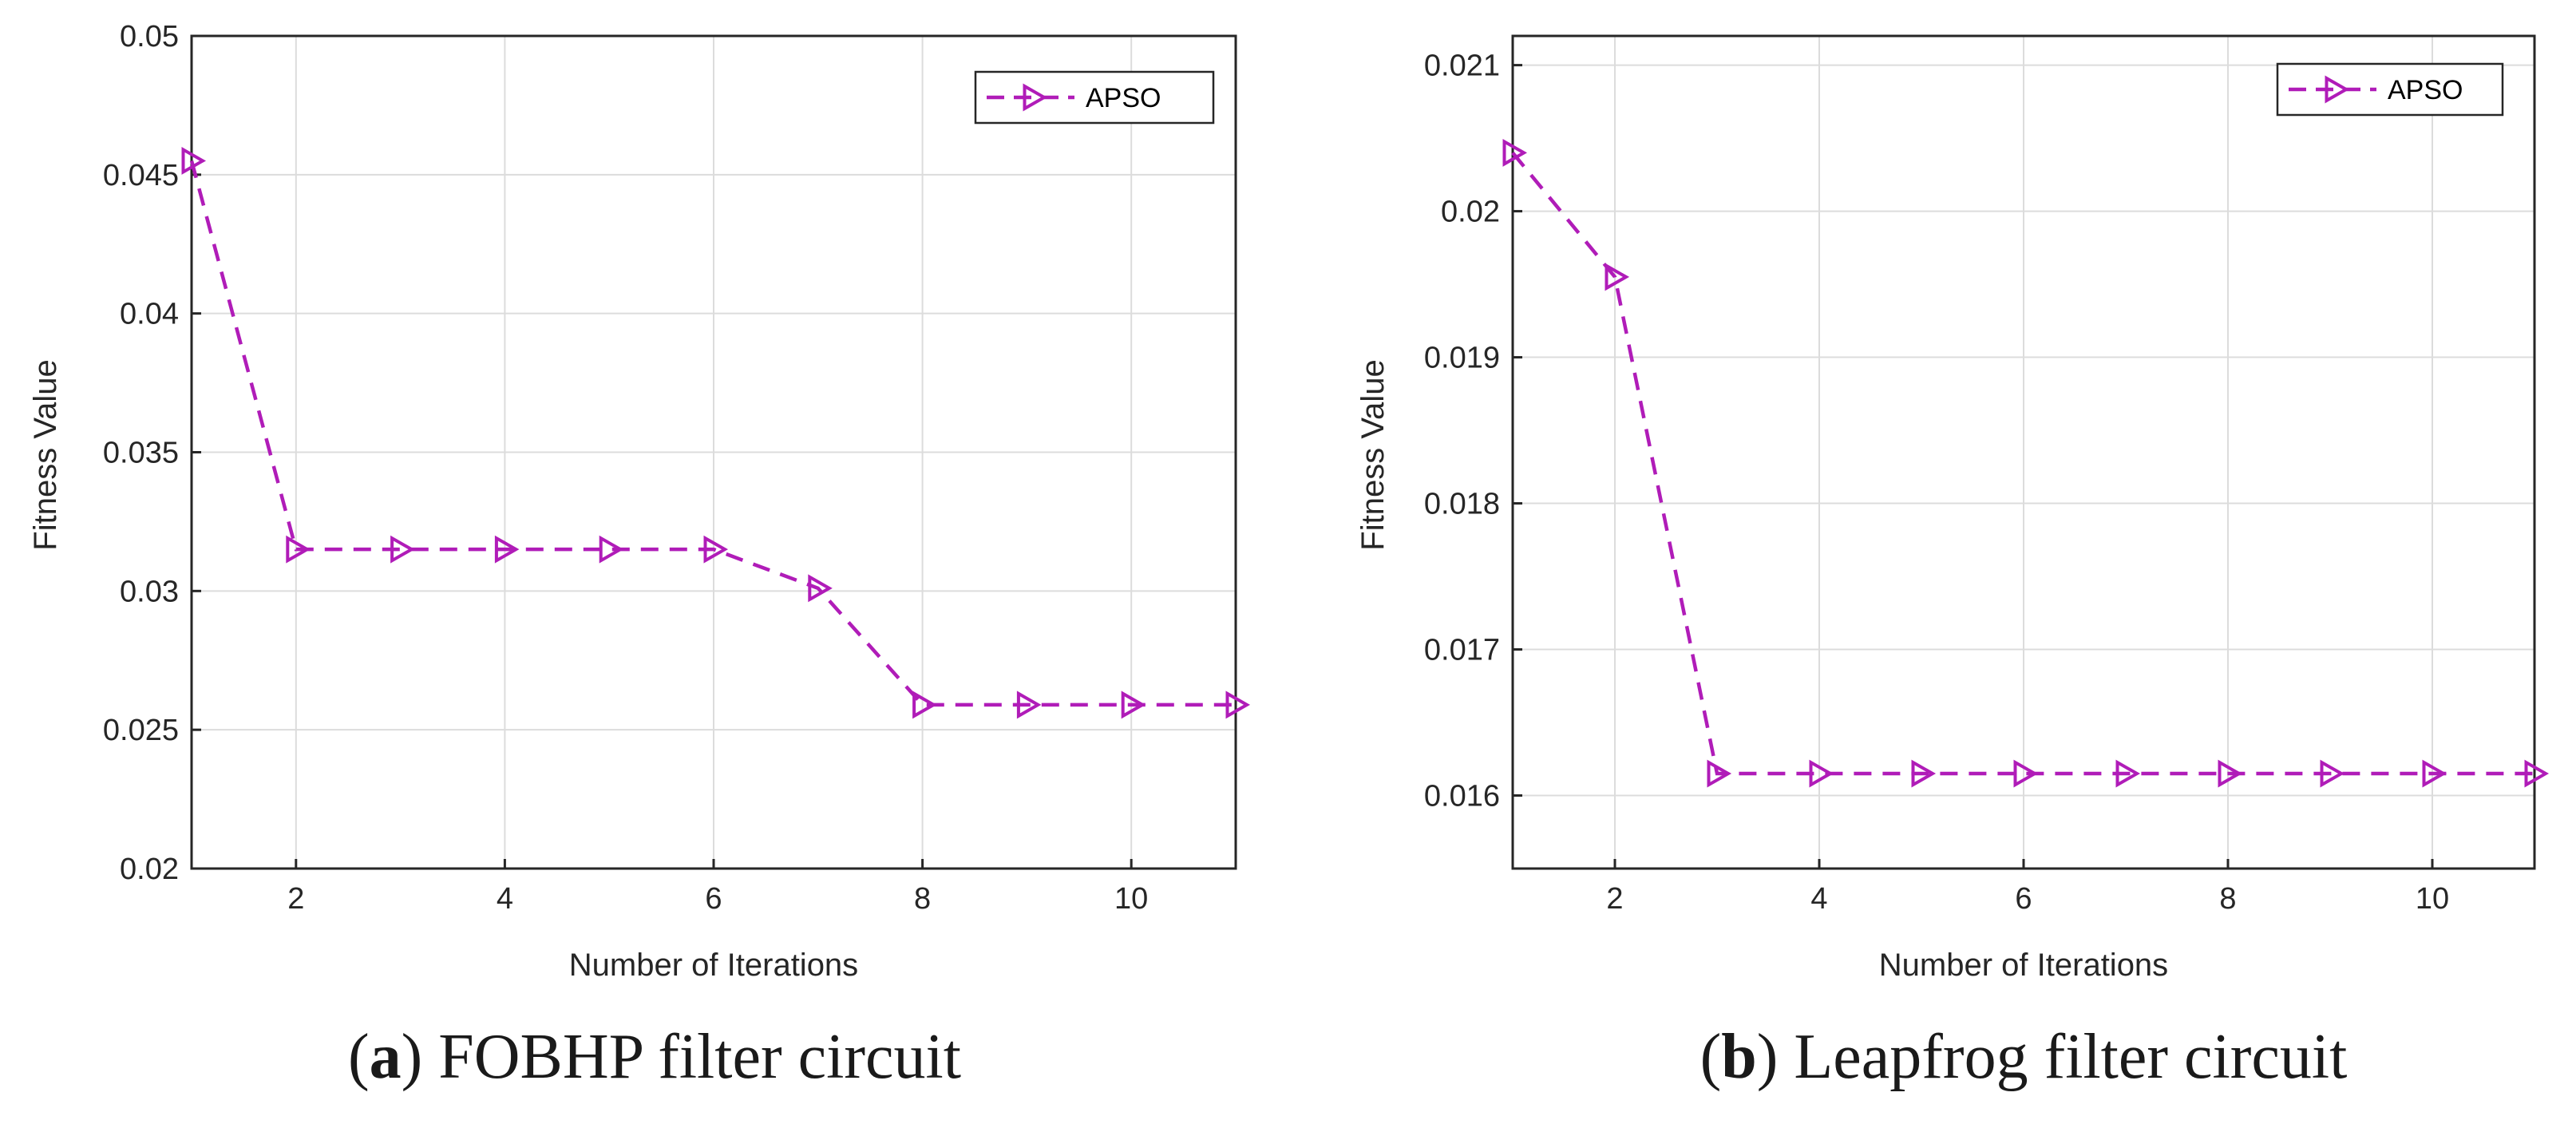  Describe the element at coordinates (296, 899) in the screenshot. I see `panel-a-x-tick-label: 2` at that location.